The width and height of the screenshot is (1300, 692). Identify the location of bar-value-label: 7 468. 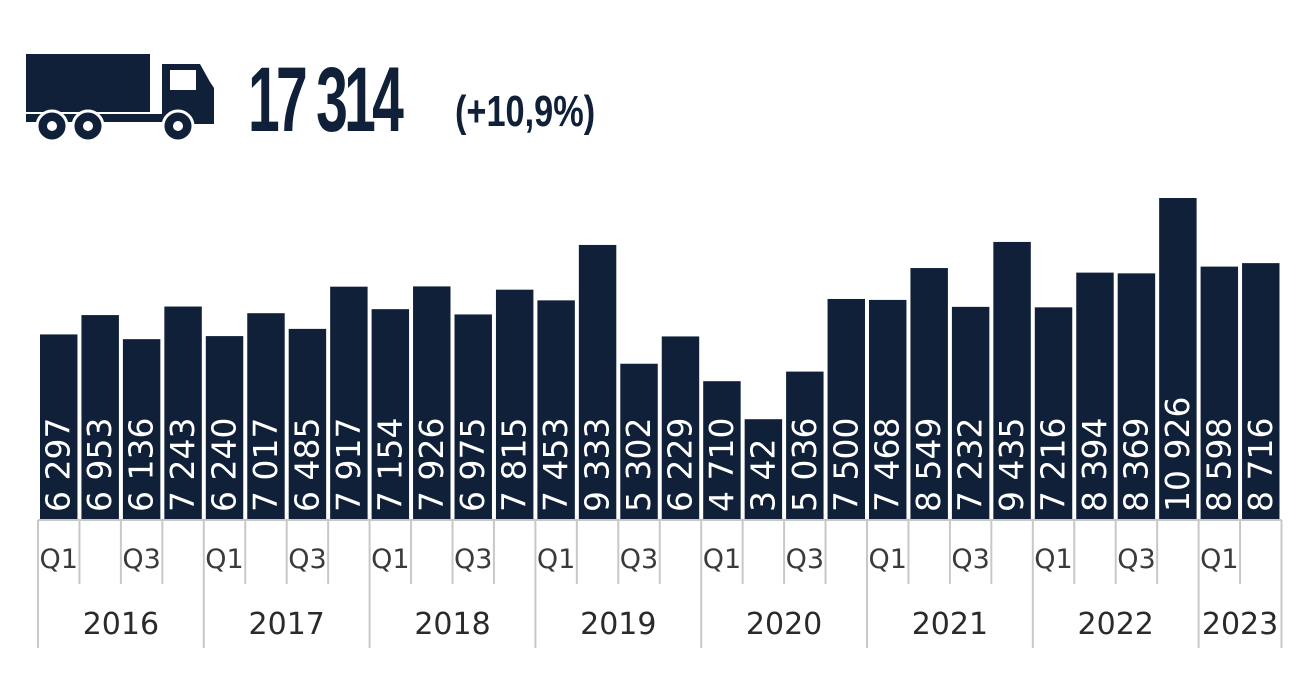
(887, 465).